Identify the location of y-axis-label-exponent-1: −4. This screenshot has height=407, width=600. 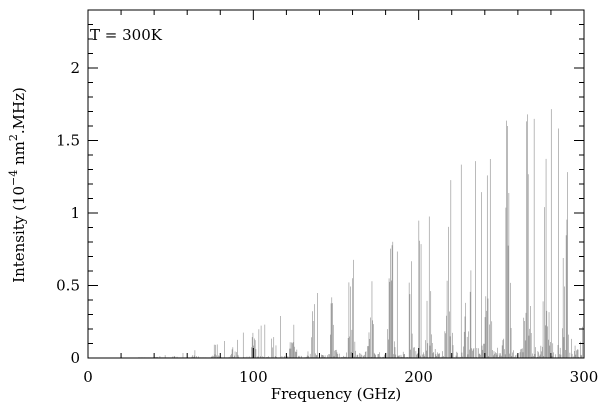
(13, 178).